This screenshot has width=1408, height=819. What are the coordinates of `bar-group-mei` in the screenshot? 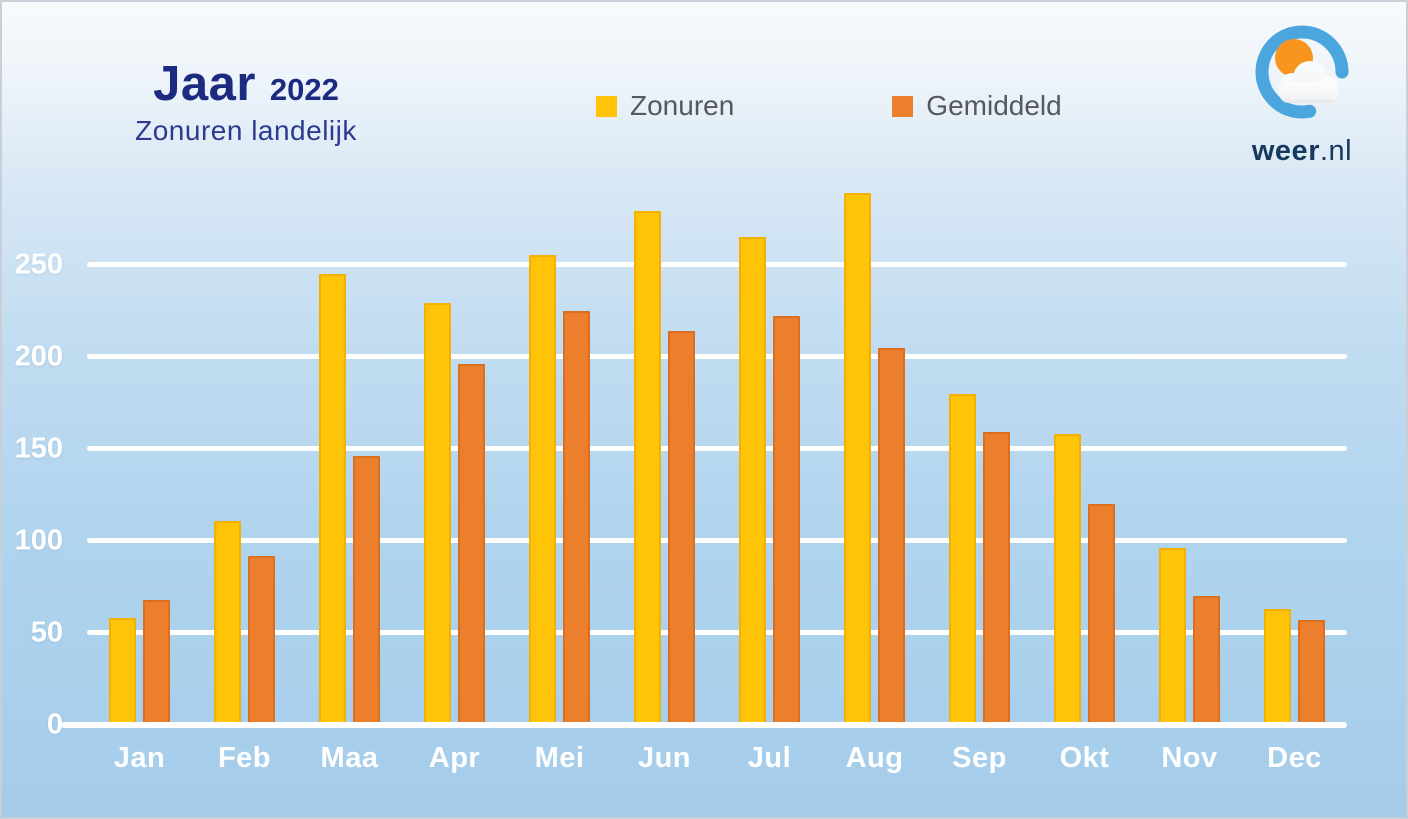 It's located at (559, 458).